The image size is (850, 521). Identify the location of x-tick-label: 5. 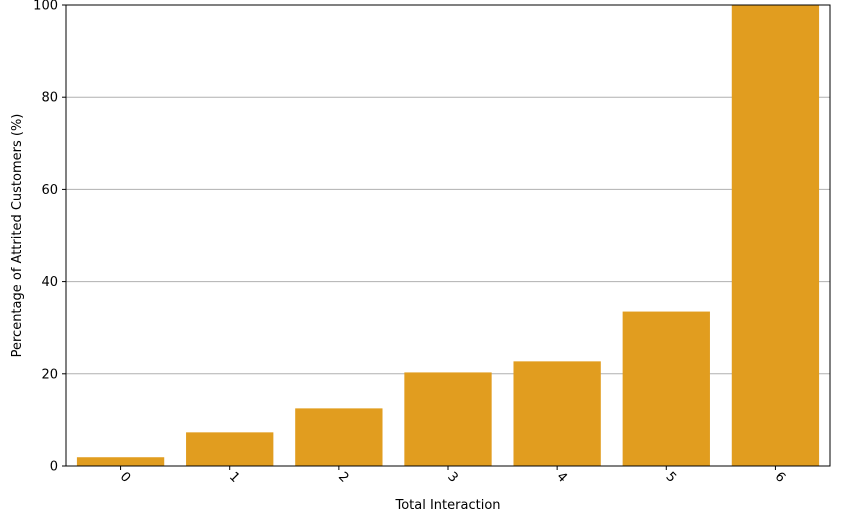
(671, 477).